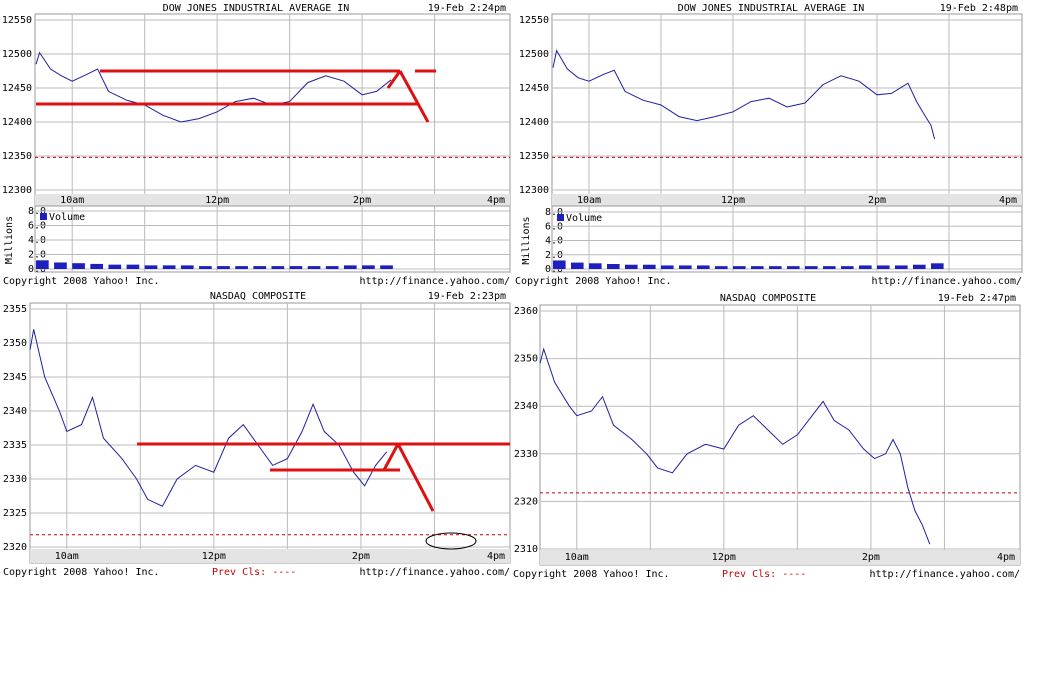  I want to click on y-tick-label: 2310, so click(526, 549).